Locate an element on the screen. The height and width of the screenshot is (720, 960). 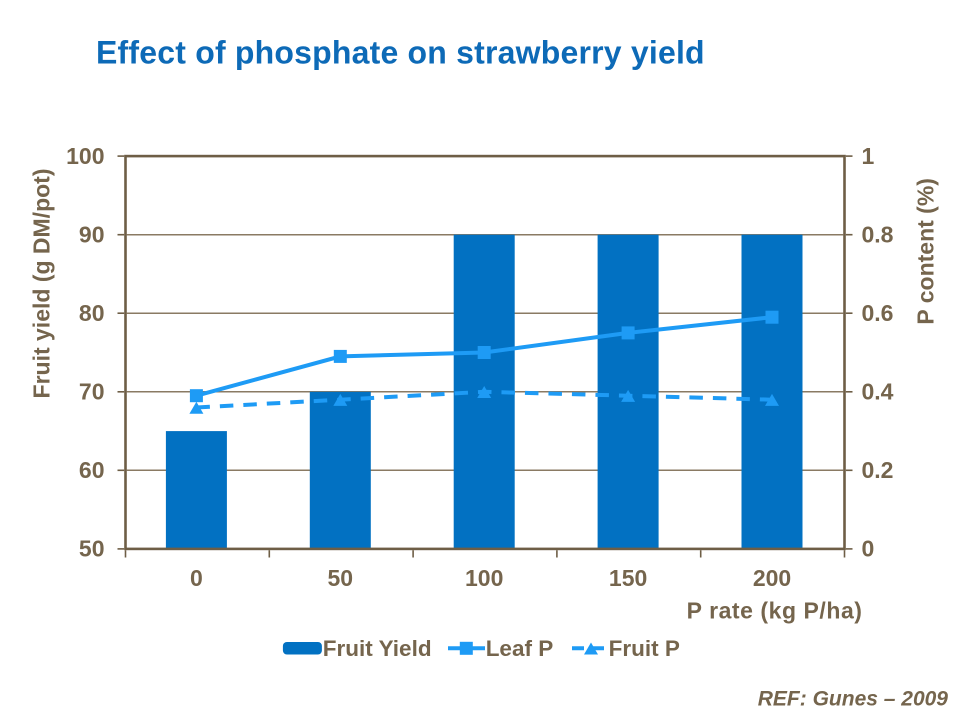
svg-text: 150 is located at coordinates (628, 578).